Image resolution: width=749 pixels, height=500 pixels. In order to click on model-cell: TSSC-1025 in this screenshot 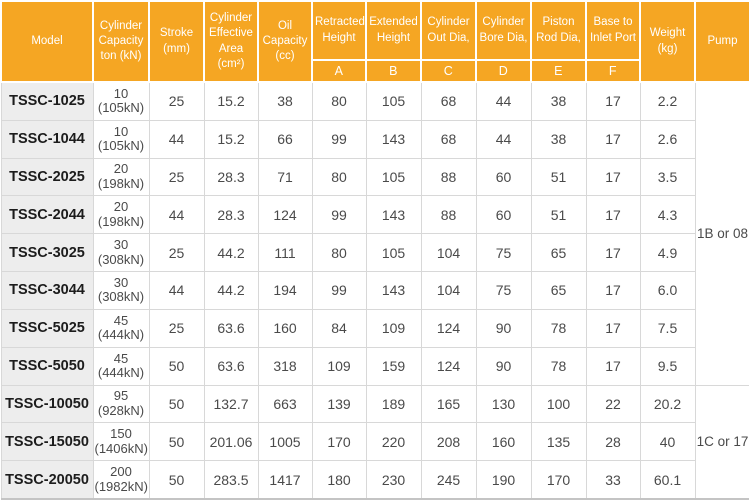, I will do `click(47, 101)`.